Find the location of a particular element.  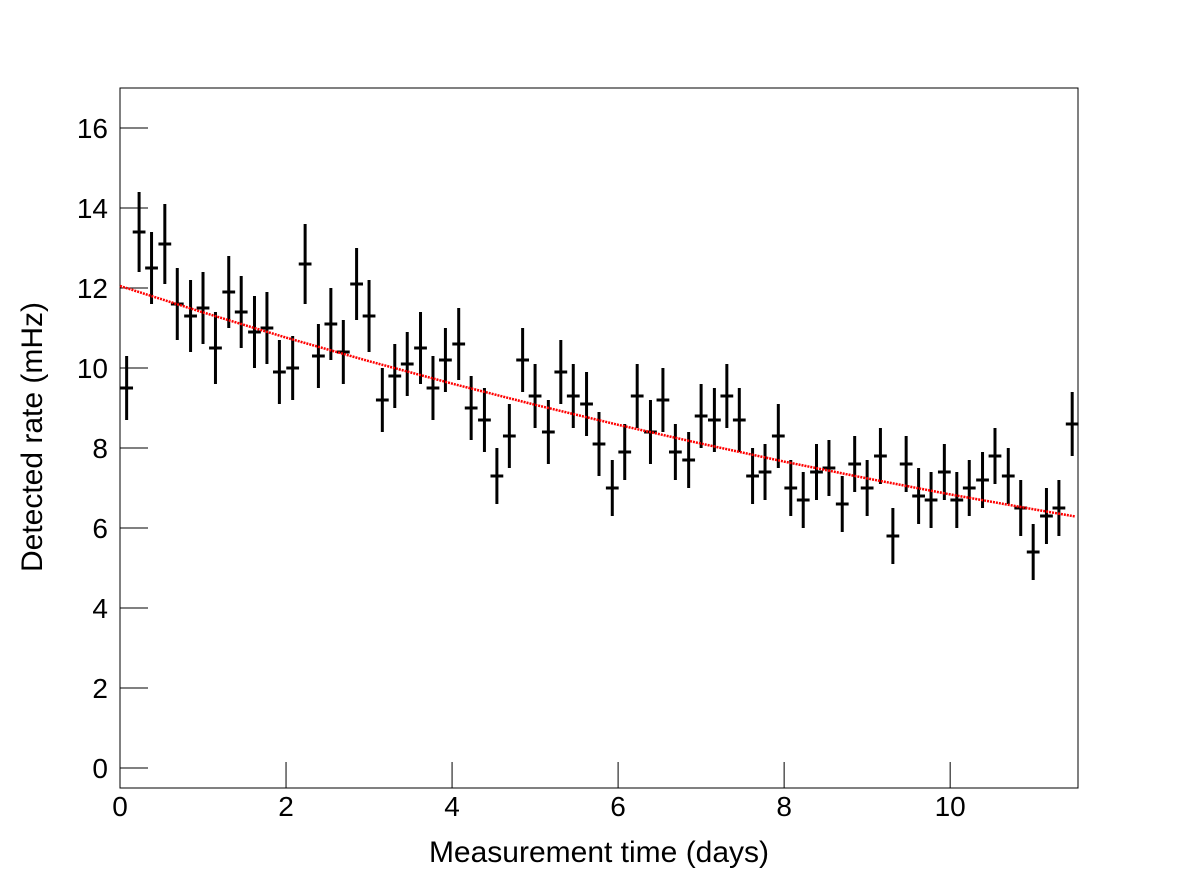

y-tick-label: 10 is located at coordinates (92, 368).